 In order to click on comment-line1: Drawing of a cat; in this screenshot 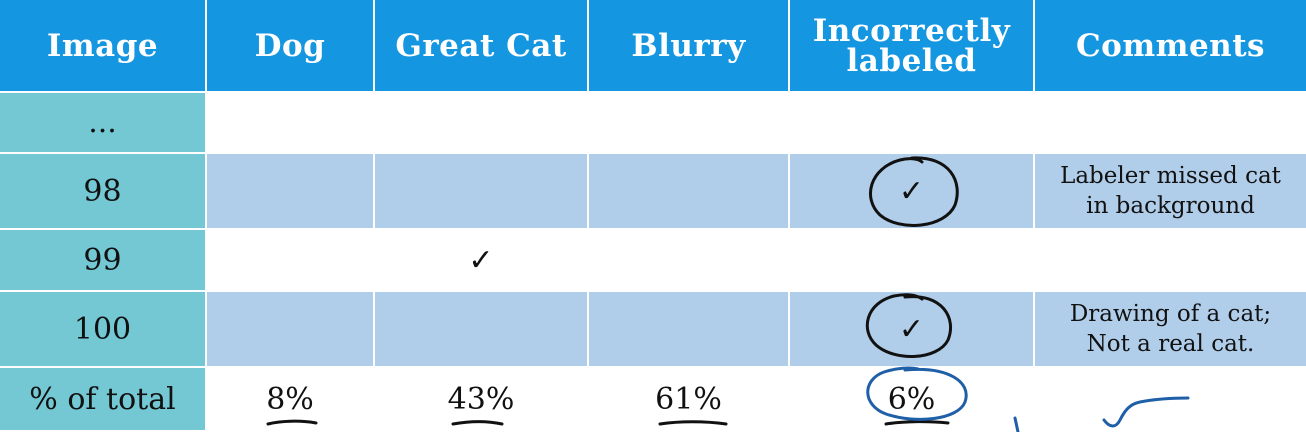, I will do `click(1170, 314)`.